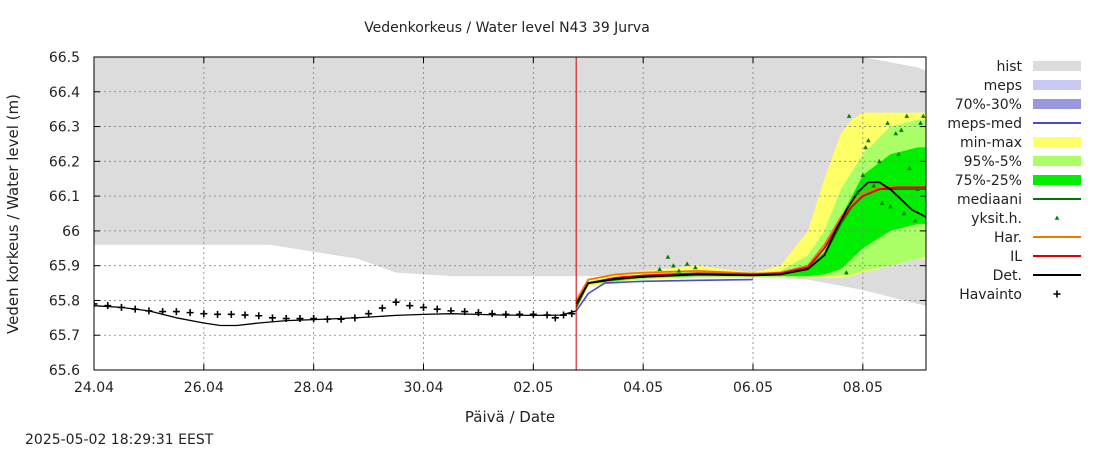 The width and height of the screenshot is (1100, 450). I want to click on x-tick-label: 28.04, so click(314, 388).